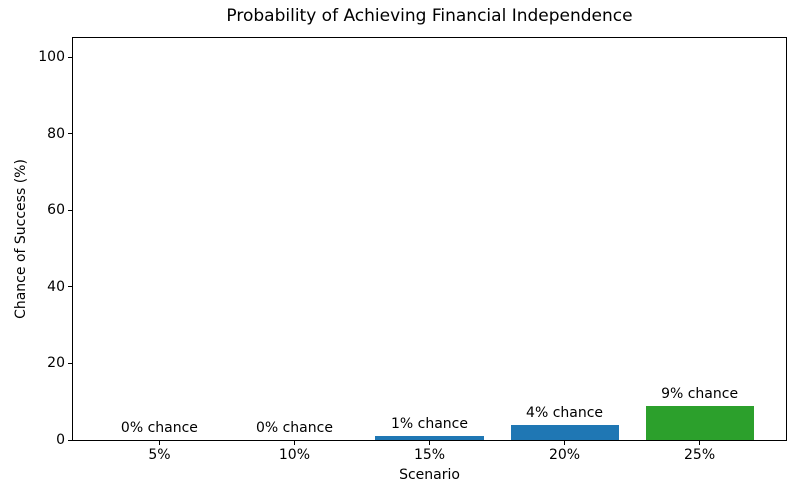  I want to click on y-tick-label: 20, so click(56, 363).